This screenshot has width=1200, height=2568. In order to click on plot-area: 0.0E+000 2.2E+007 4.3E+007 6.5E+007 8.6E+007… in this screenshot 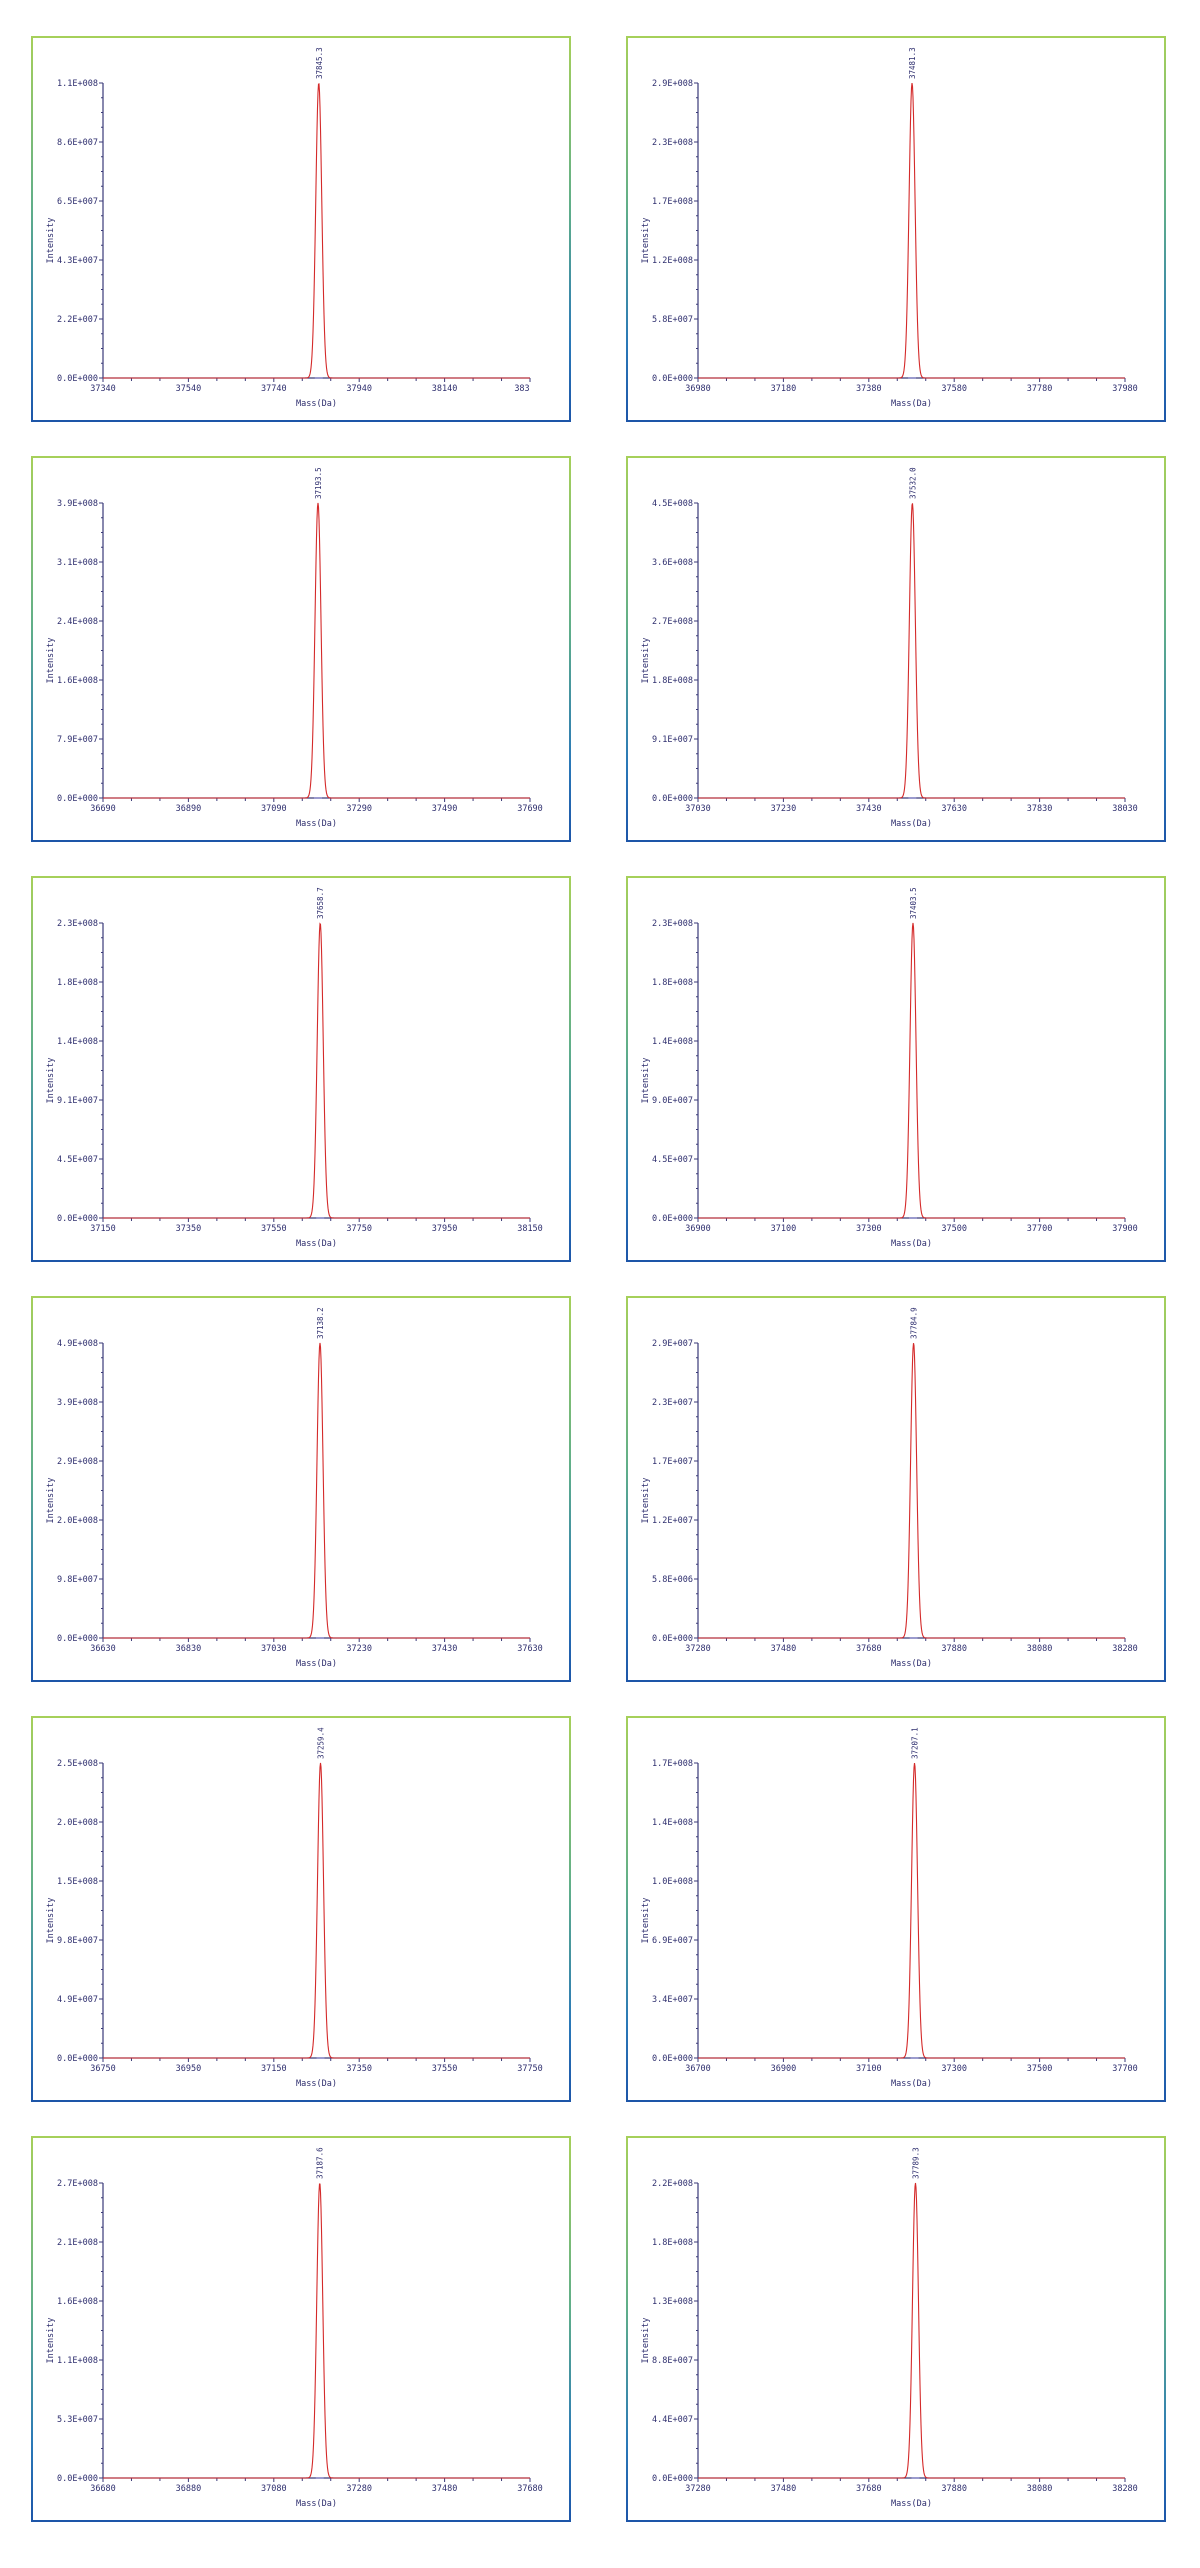, I will do `click(301, 229)`.